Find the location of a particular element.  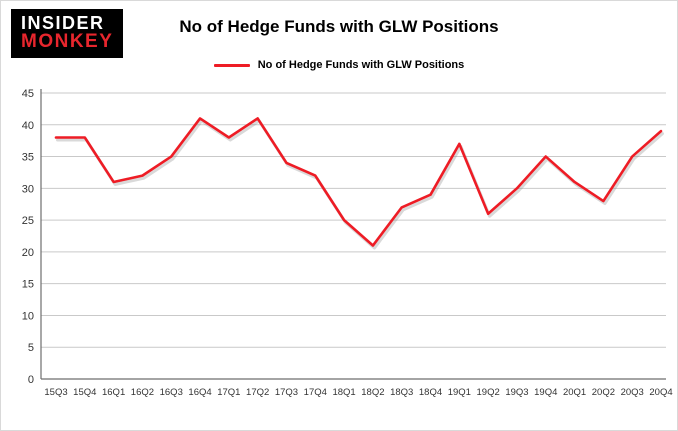

chart-legend: No of Hedge Funds with GLW Positions is located at coordinates (339, 65).